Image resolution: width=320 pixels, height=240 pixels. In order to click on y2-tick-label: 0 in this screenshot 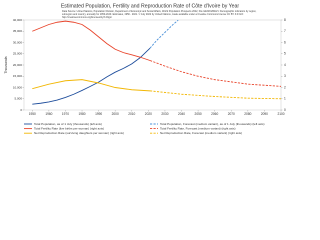, I will do `click(285, 110)`.